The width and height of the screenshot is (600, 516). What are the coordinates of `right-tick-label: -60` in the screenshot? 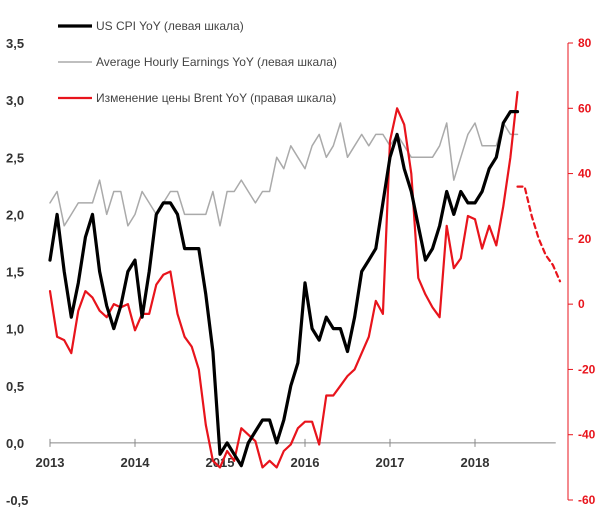 It's located at (587, 500).